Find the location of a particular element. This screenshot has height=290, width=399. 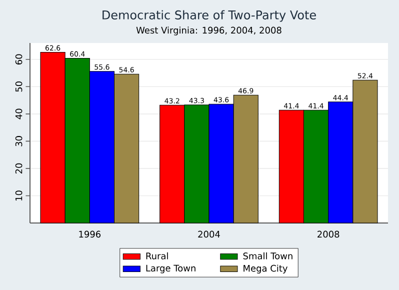

legend-label: Rural is located at coordinates (157, 256).